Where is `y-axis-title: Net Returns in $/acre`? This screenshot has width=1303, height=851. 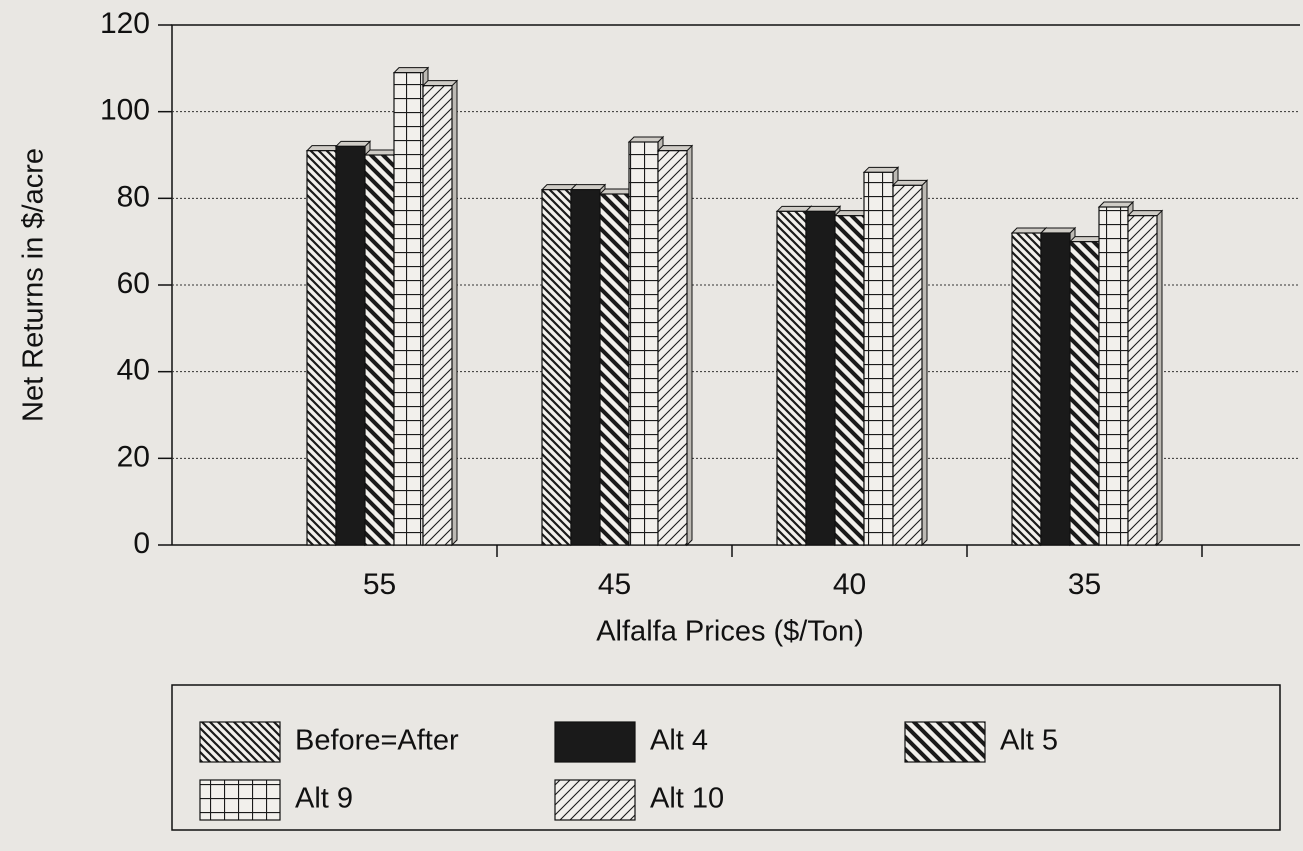
y-axis-title: Net Returns in $/acre is located at coordinates (34, 285).